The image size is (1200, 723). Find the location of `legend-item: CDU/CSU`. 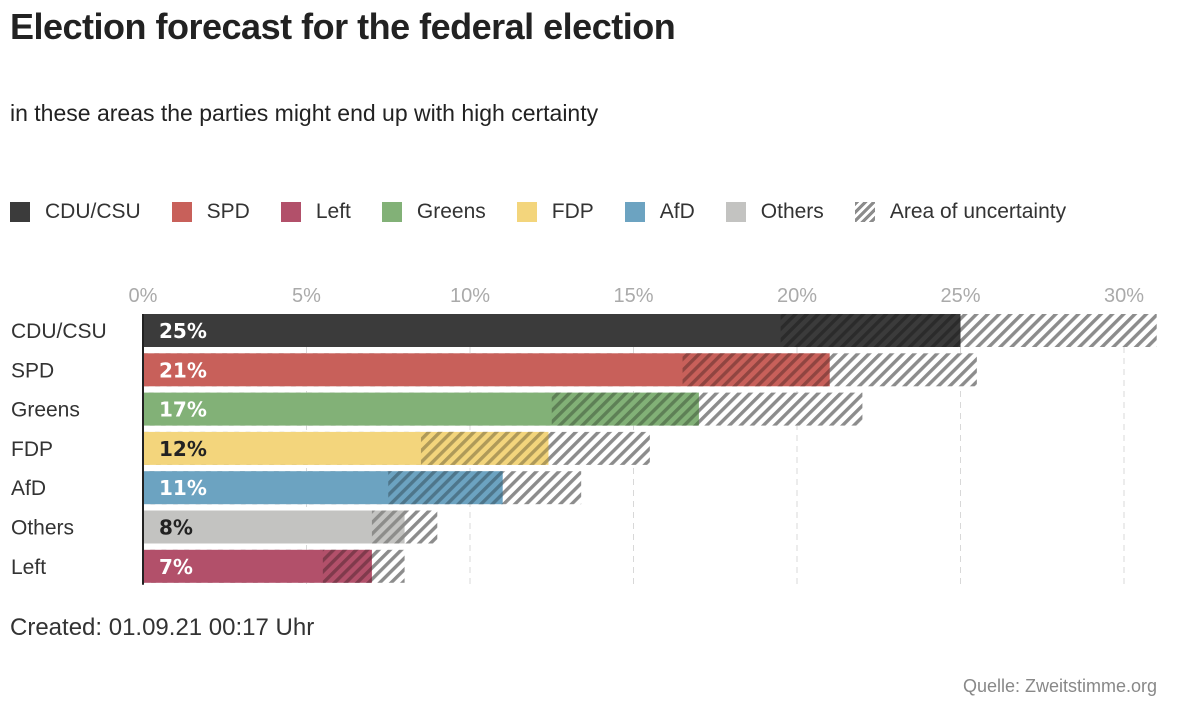

legend-item: CDU/CSU is located at coordinates (75, 212).